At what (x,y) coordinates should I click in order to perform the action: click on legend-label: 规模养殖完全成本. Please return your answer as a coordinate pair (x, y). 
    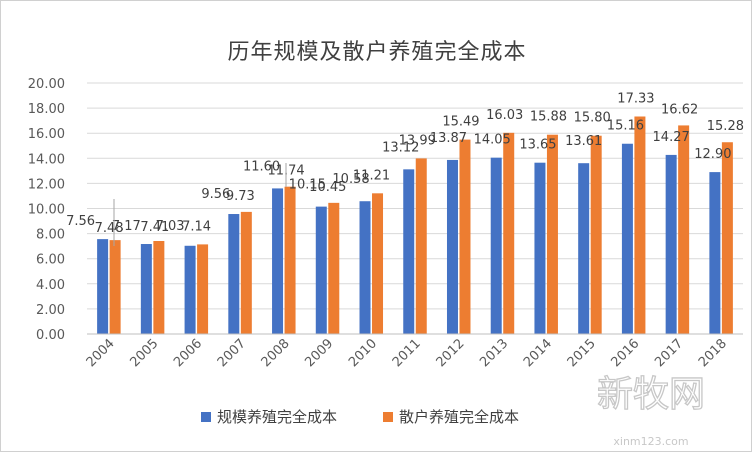
    Looking at the image, I should click on (277, 417).